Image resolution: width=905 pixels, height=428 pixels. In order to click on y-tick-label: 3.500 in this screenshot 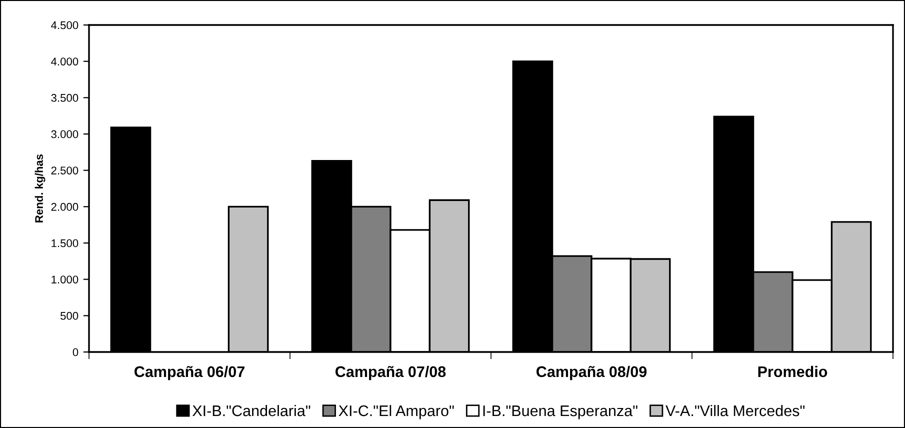, I will do `click(64, 98)`.